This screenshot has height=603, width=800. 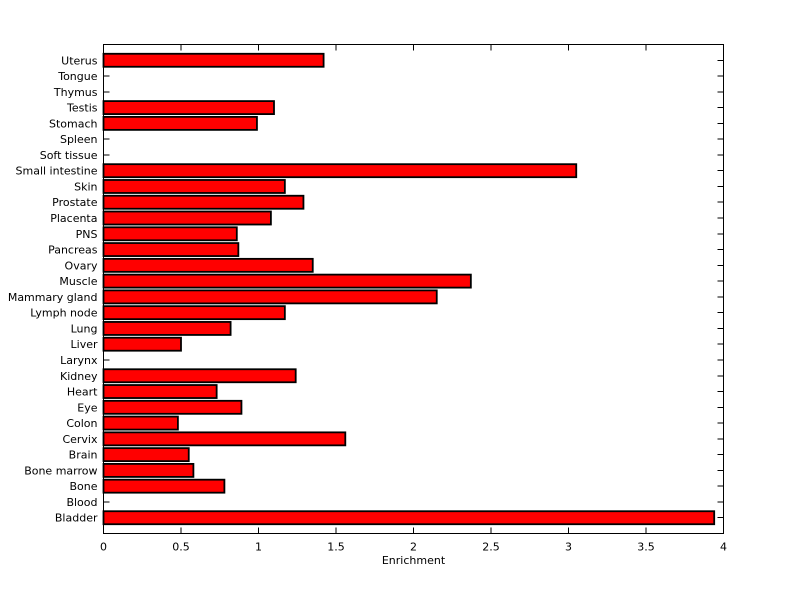 What do you see at coordinates (80, 439) in the screenshot?
I see `category-label: Cervix` at bounding box center [80, 439].